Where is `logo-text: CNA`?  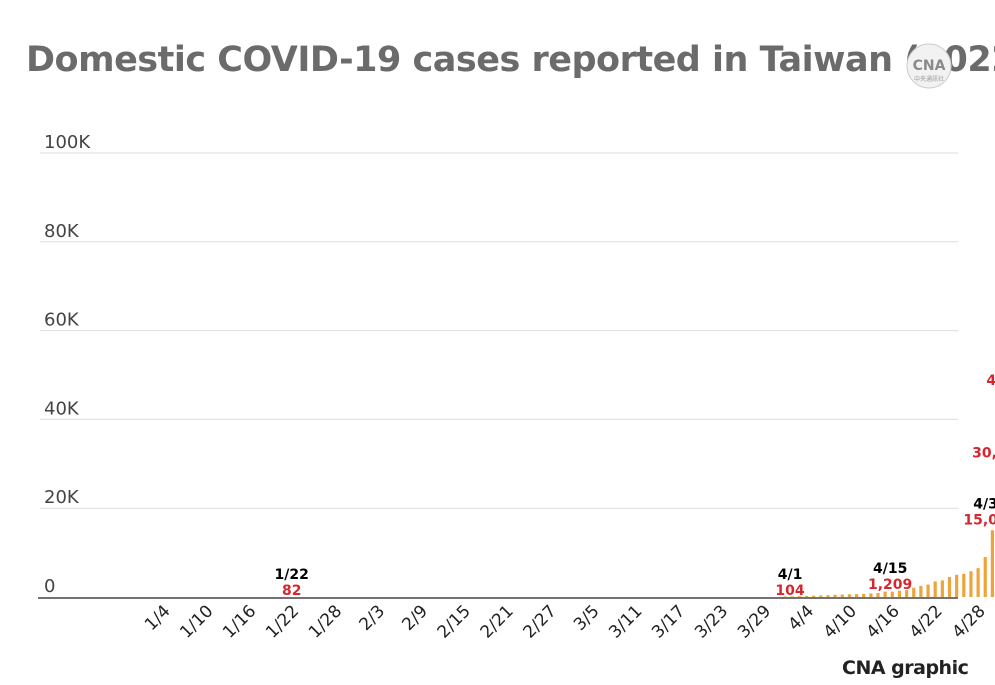
logo-text: CNA is located at coordinates (929, 66).